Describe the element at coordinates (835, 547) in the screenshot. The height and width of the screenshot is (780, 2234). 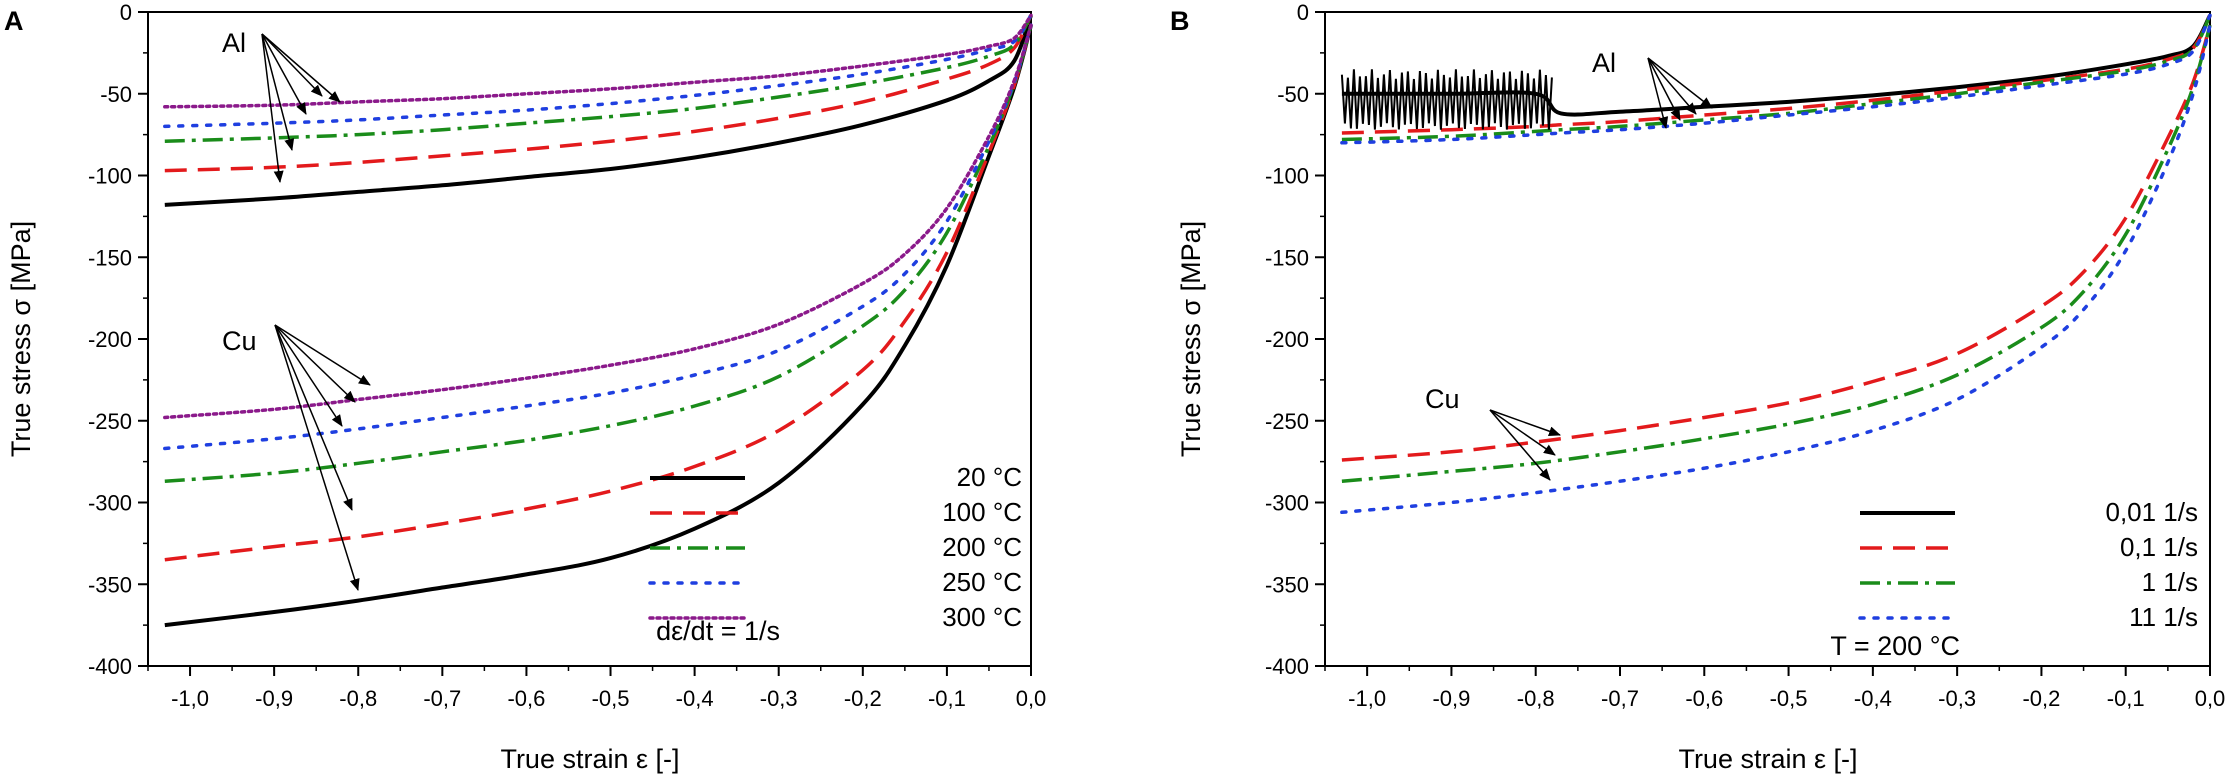
I see `legend: 20 °C 100 °C 200 °C 250 °C 300 °C` at that location.